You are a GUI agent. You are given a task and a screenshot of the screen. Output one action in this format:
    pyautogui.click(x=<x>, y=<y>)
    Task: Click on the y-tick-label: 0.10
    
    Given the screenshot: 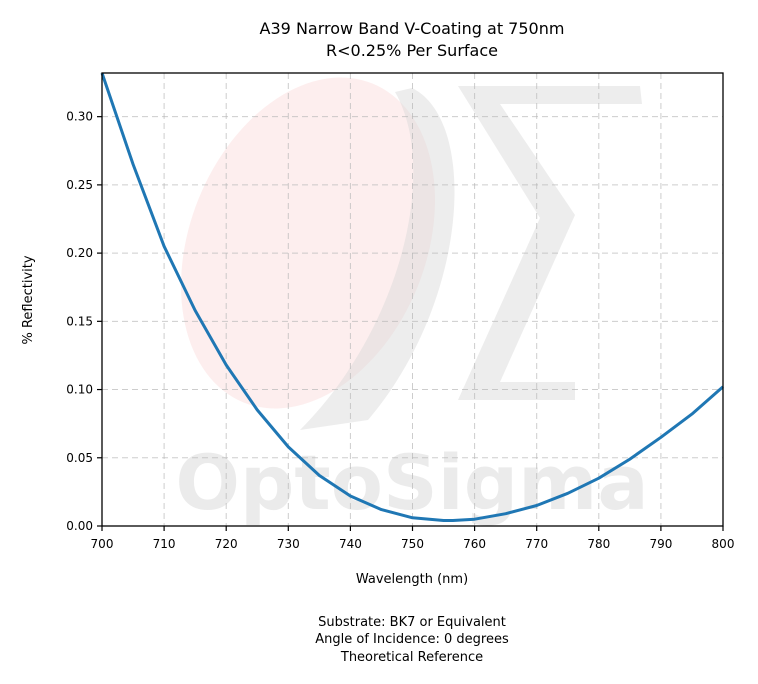 What is the action you would take?
    pyautogui.click(x=79, y=390)
    